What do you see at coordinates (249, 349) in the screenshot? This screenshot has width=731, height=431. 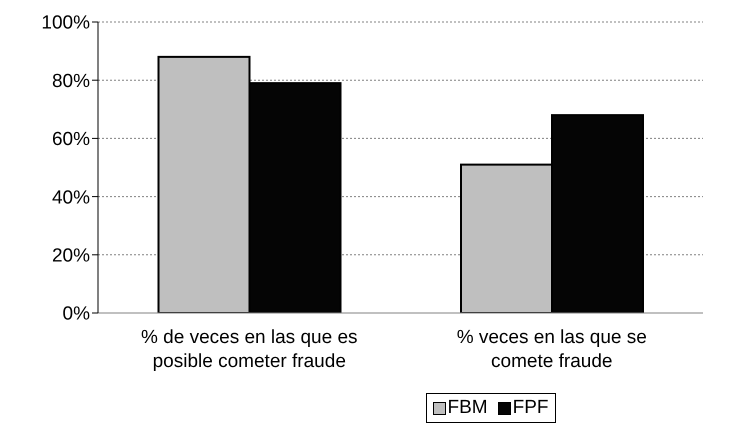 I see `x-tick-label: % de veces en las que es posible cometer fraude` at bounding box center [249, 349].